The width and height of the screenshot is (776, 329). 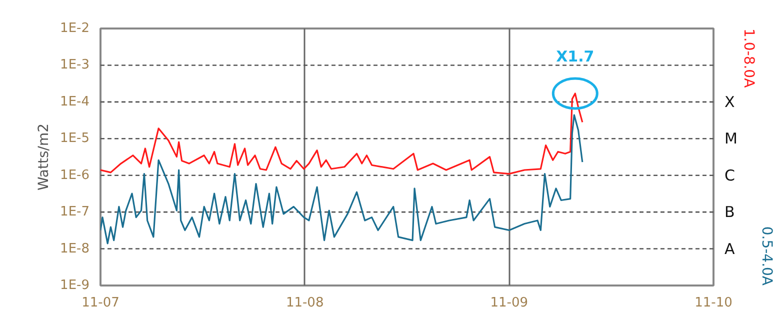 What do you see at coordinates (729, 175) in the screenshot?
I see `ref-line-label: C` at bounding box center [729, 175].